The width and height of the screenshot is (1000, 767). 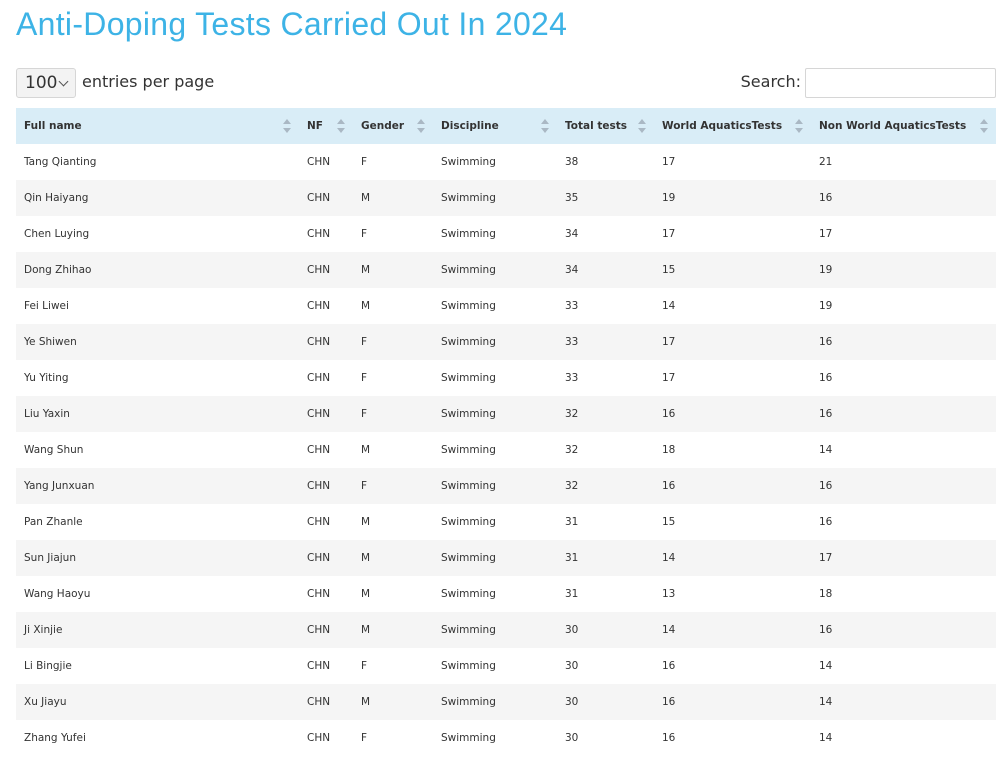 I want to click on table-row: Ye Shiwen CHN F Swimming 33 17 16, so click(x=506, y=342).